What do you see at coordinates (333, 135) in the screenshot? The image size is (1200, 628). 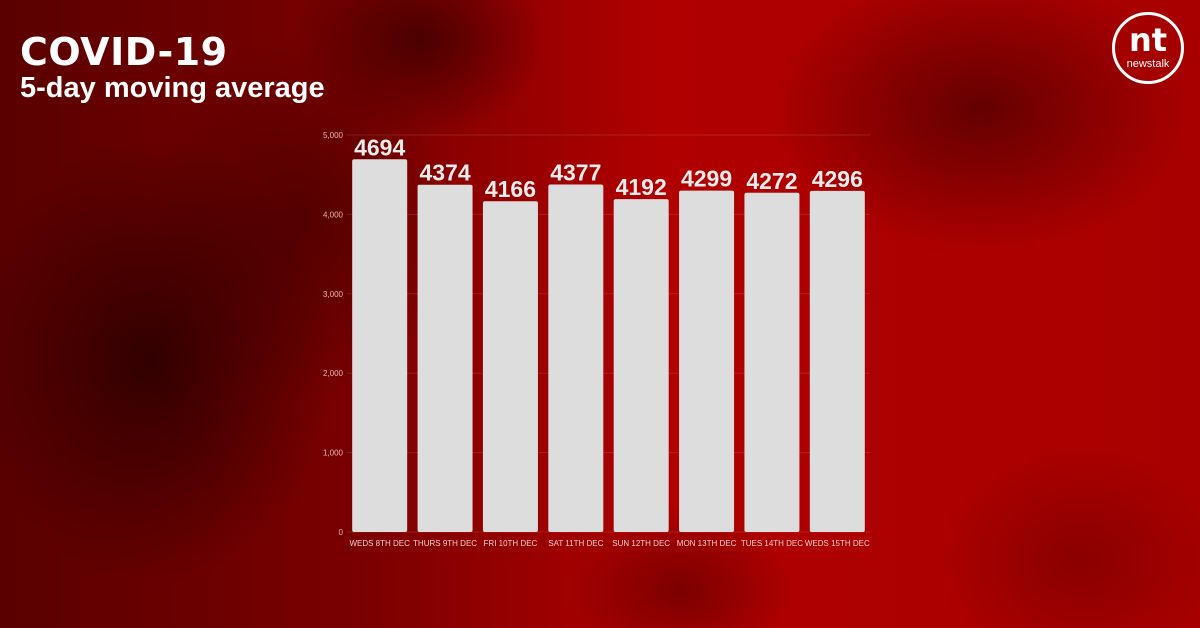 I see `y-tick-label: 5,000` at bounding box center [333, 135].